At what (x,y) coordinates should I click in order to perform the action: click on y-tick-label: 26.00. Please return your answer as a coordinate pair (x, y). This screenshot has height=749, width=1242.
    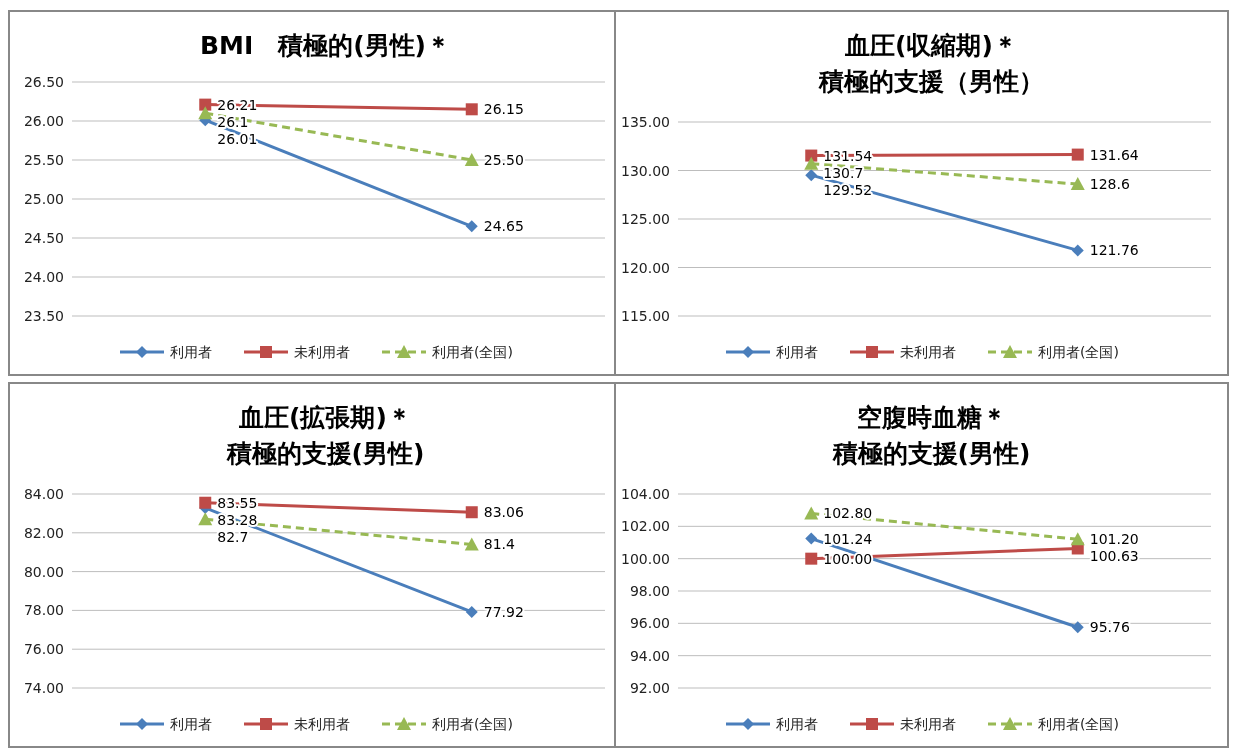
    Looking at the image, I should click on (43, 121).